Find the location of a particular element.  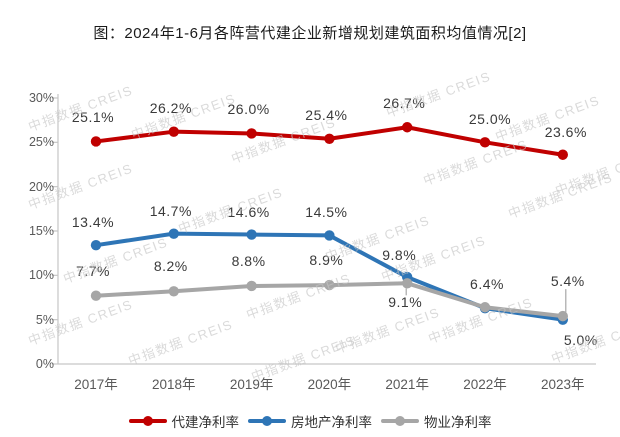

y-tick-label: 0% is located at coordinates (44, 364).